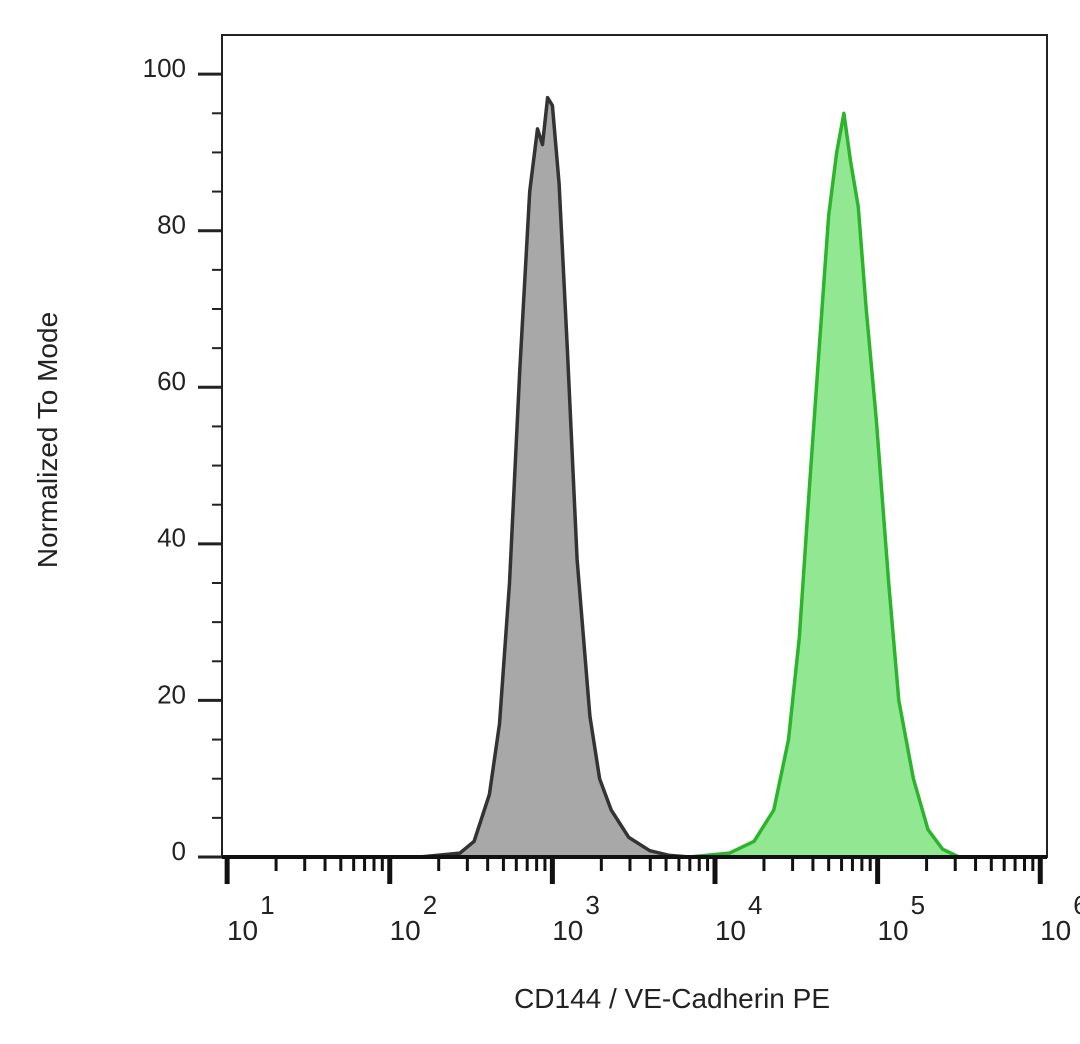 The width and height of the screenshot is (1080, 1044). Describe the element at coordinates (592, 905) in the screenshot. I see `x-tick-exponent: 3` at that location.